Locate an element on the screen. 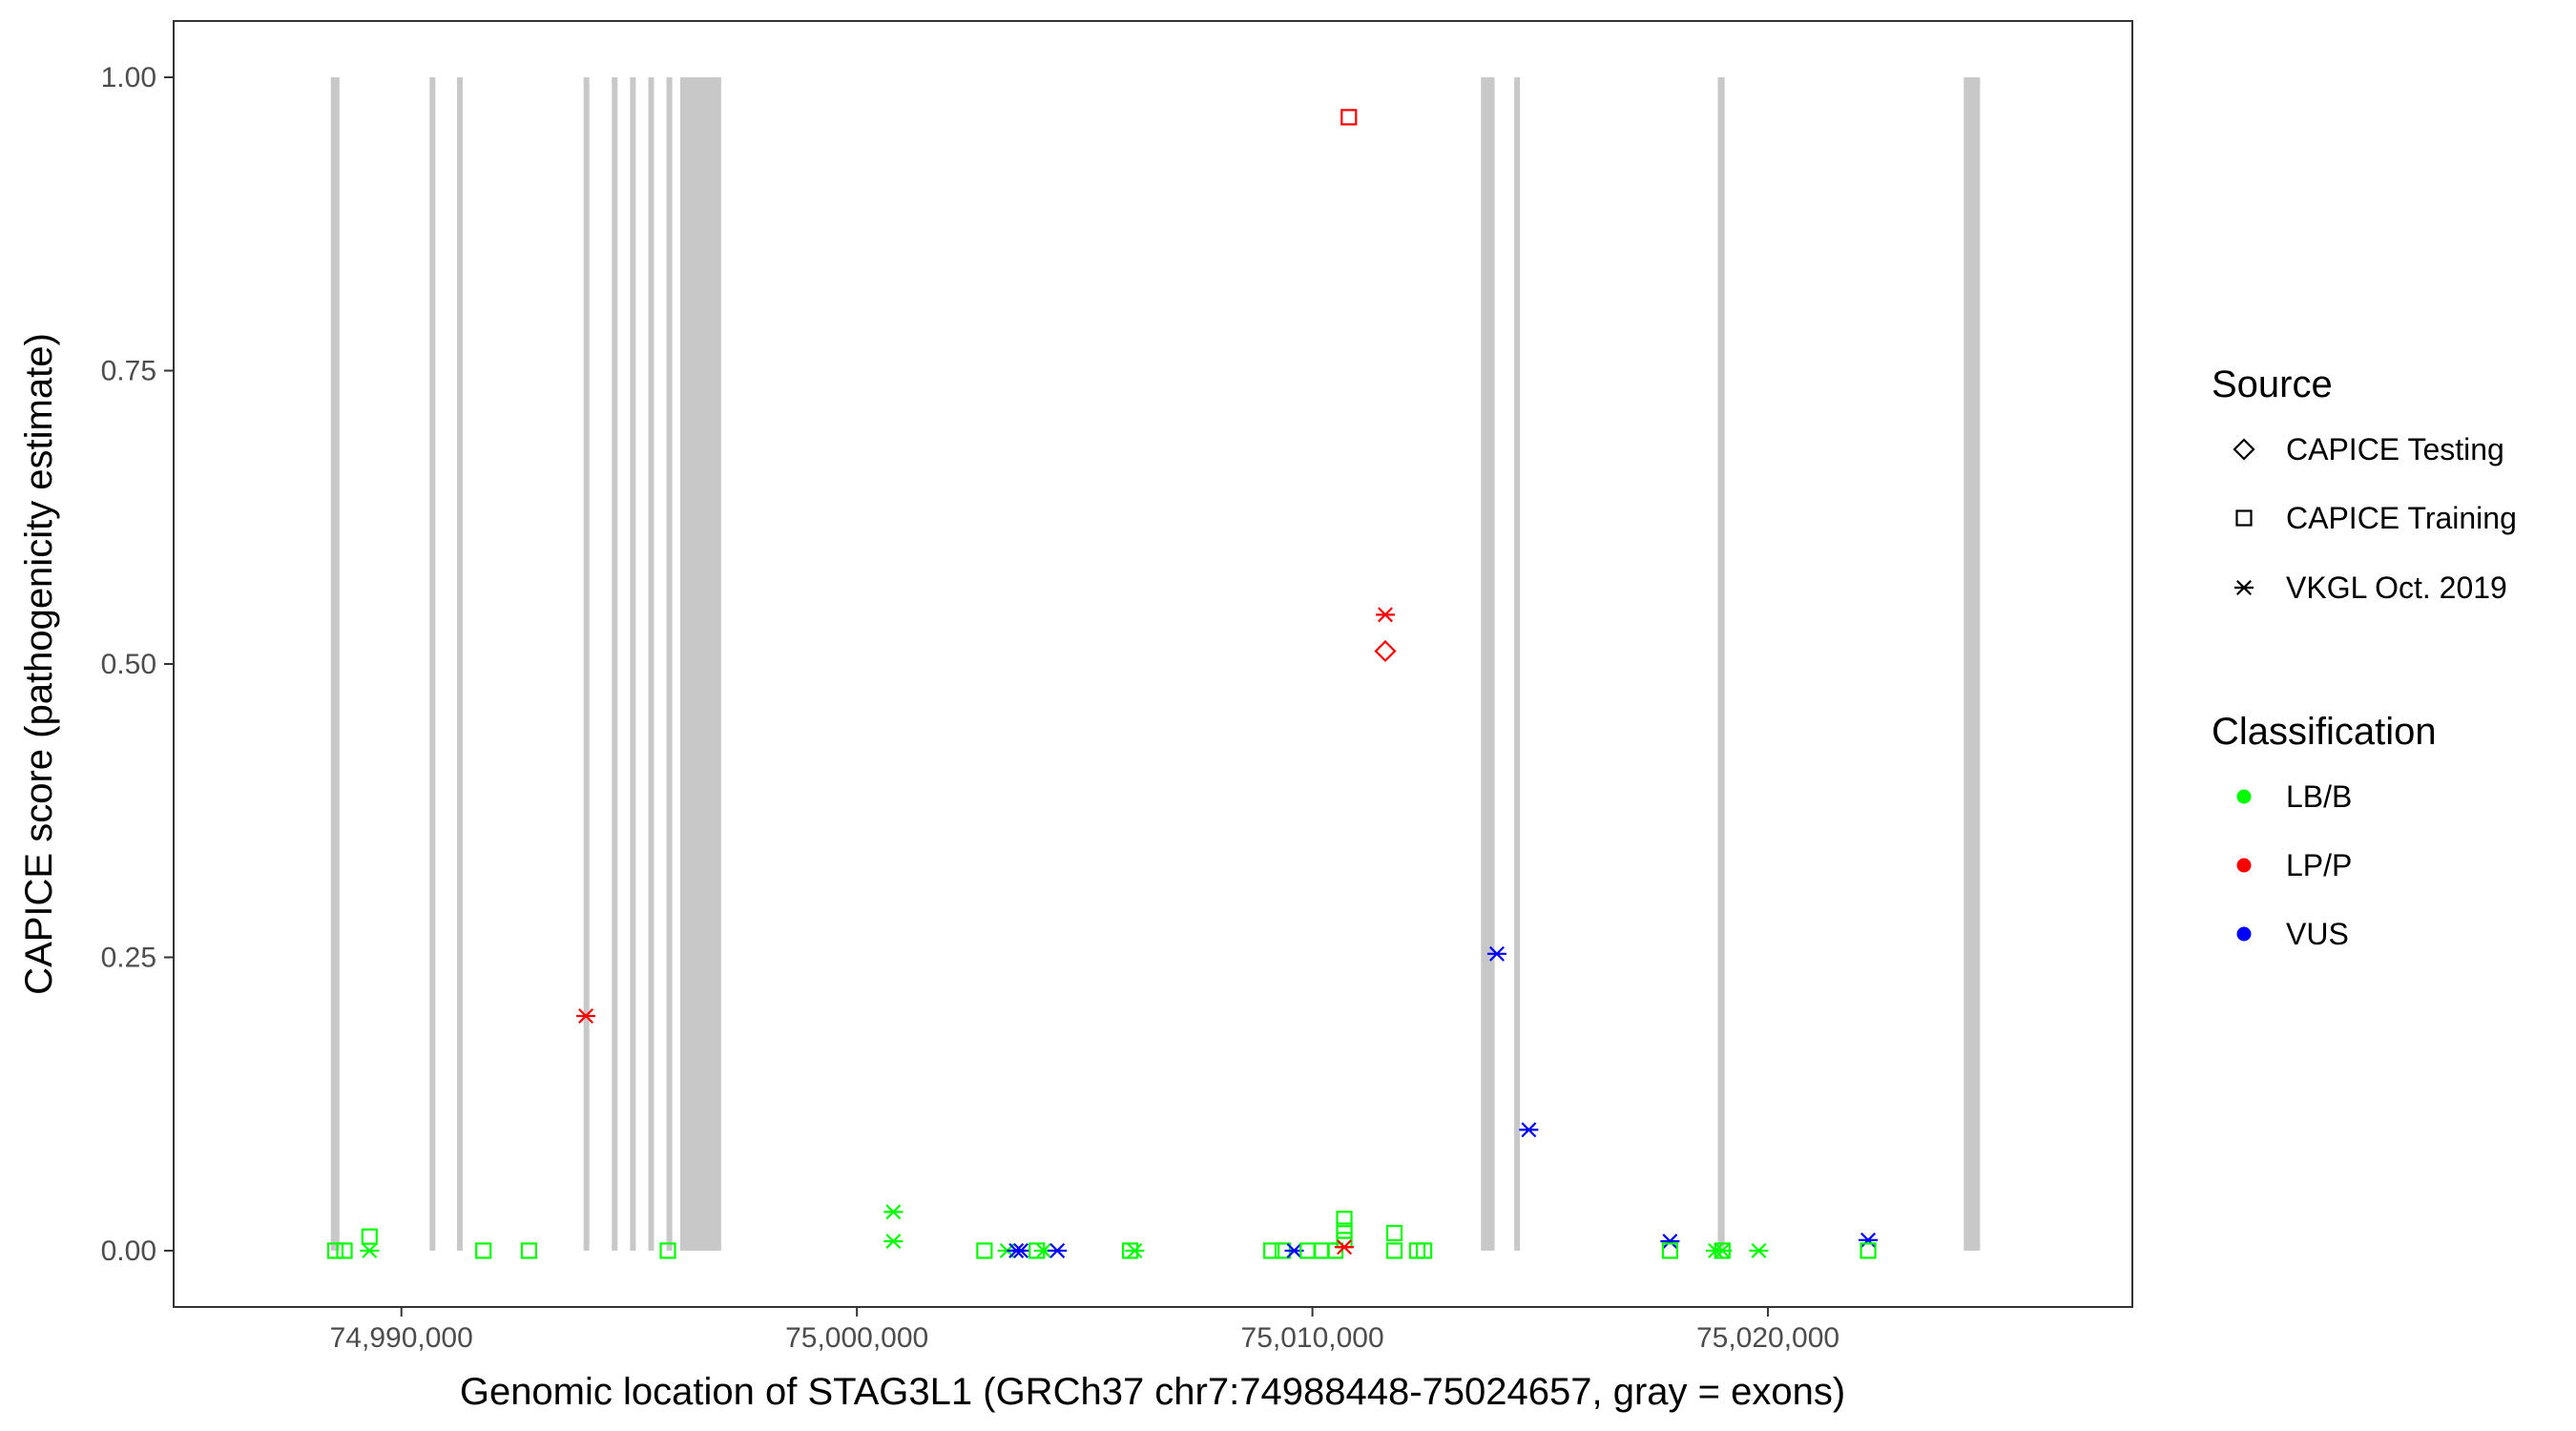 The height and width of the screenshot is (1431, 2576). legend-class-label-lpp: LP/P is located at coordinates (2319, 865).